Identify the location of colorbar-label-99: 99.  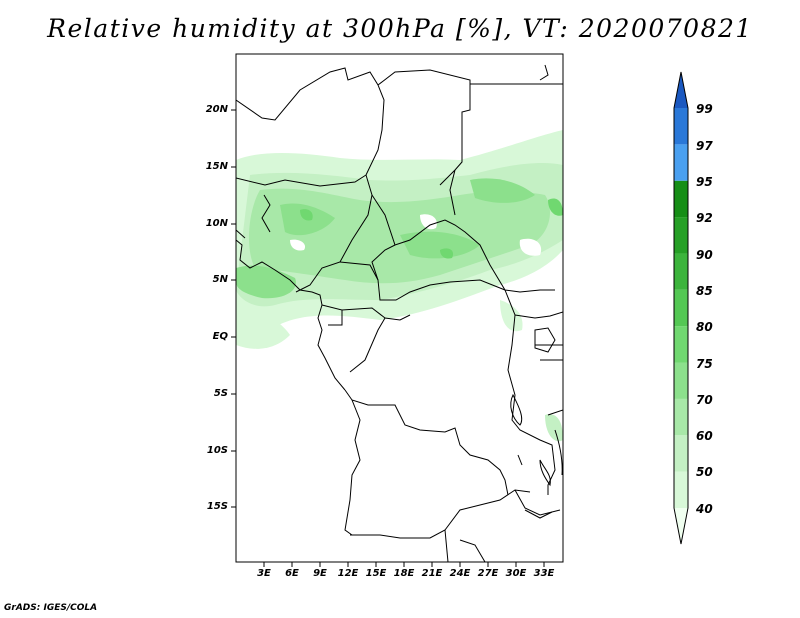
(704, 109).